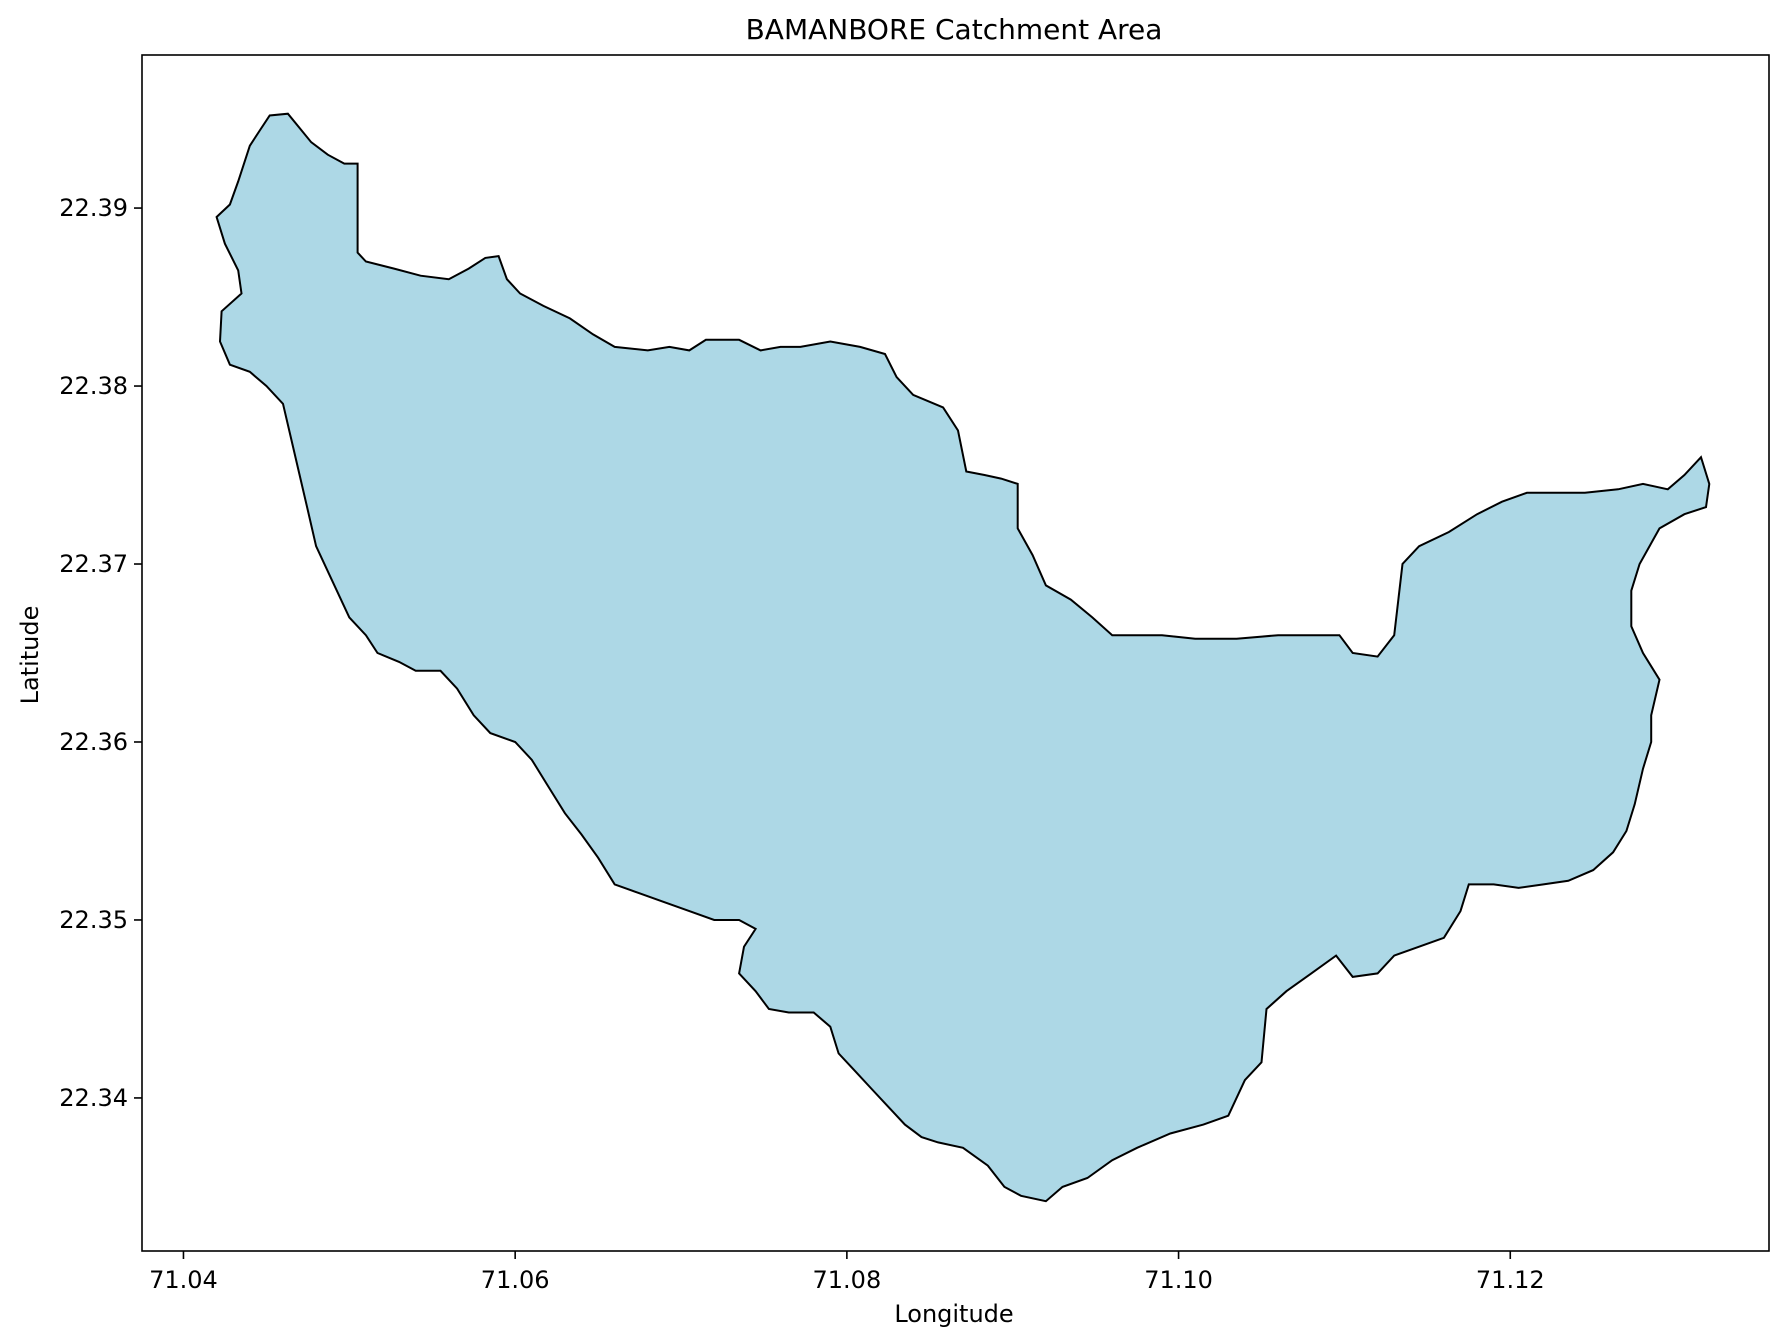 This screenshot has height=1340, width=1781. Describe the element at coordinates (1178, 1280) in the screenshot. I see `x-tick-label: 71.10` at that location.